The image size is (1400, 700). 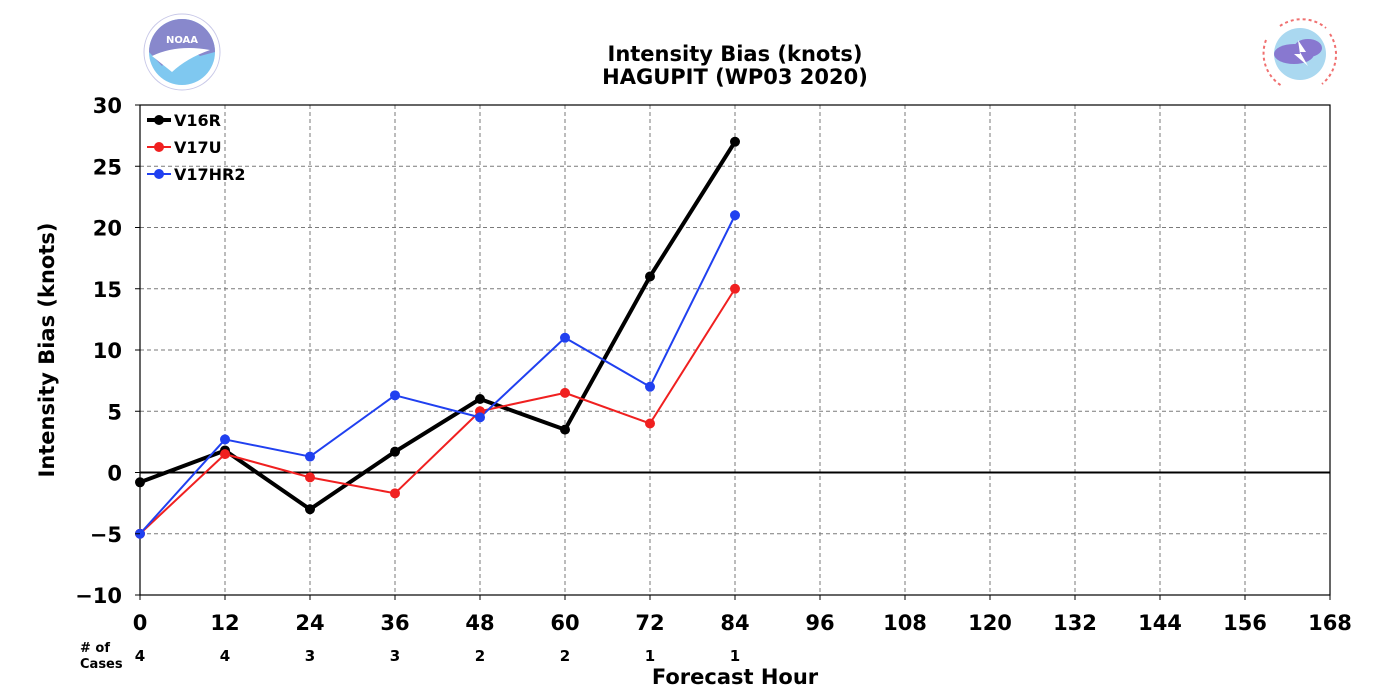 I want to click on x-tick-label: 156, so click(x=1245, y=623).